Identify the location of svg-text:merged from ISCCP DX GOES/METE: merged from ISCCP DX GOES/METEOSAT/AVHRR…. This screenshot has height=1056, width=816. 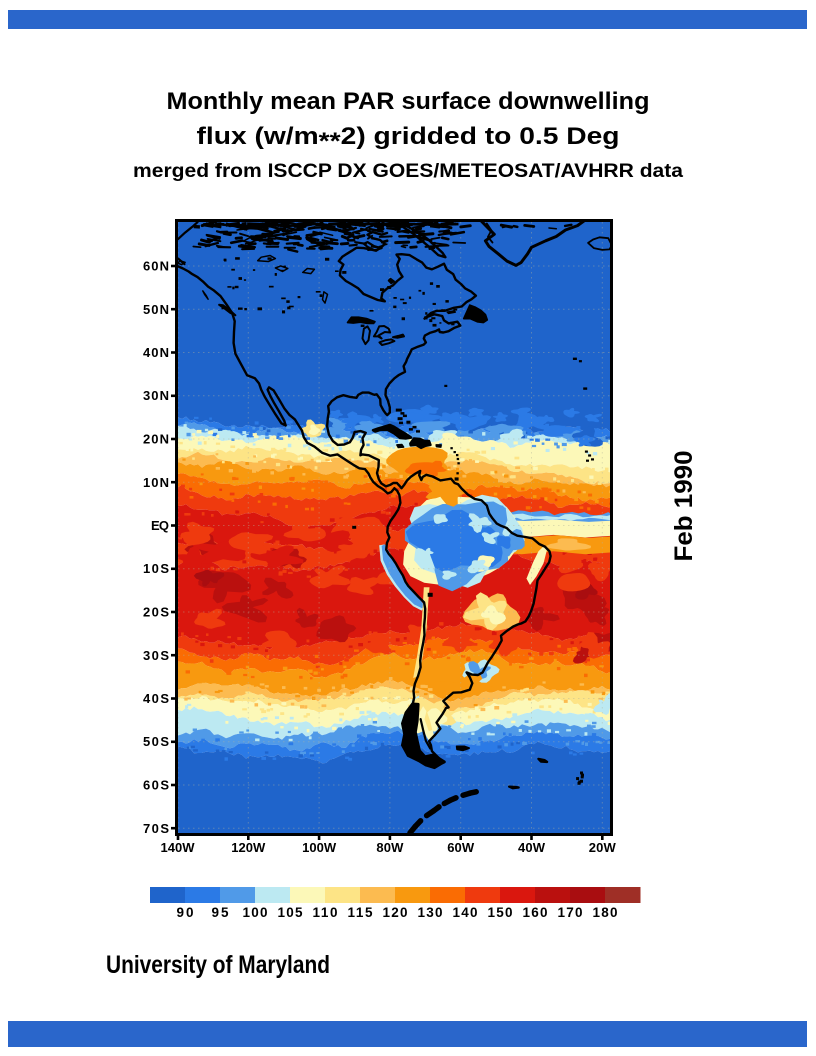
(408, 171).